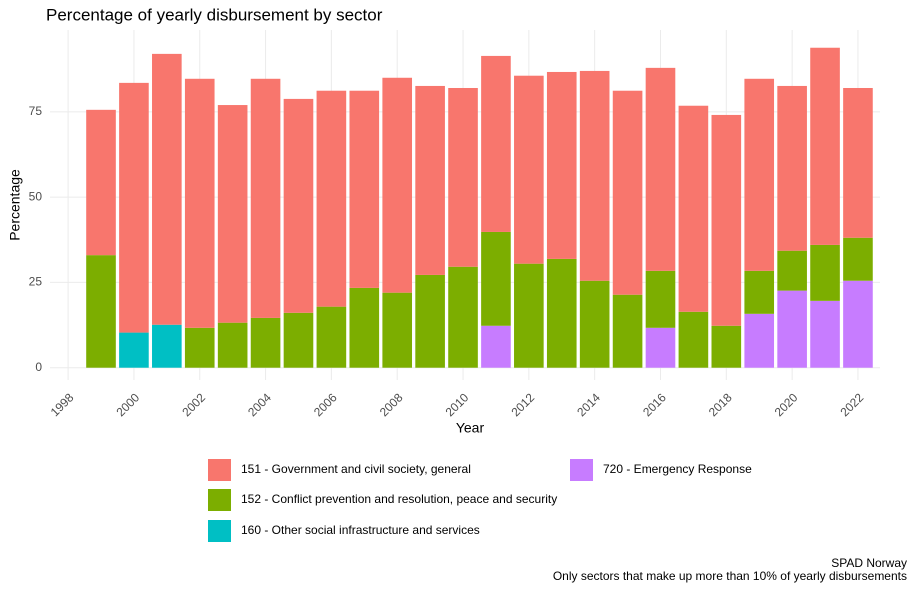 The height and width of the screenshot is (589, 918). I want to click on x-tick-label: 2000, so click(128, 404).